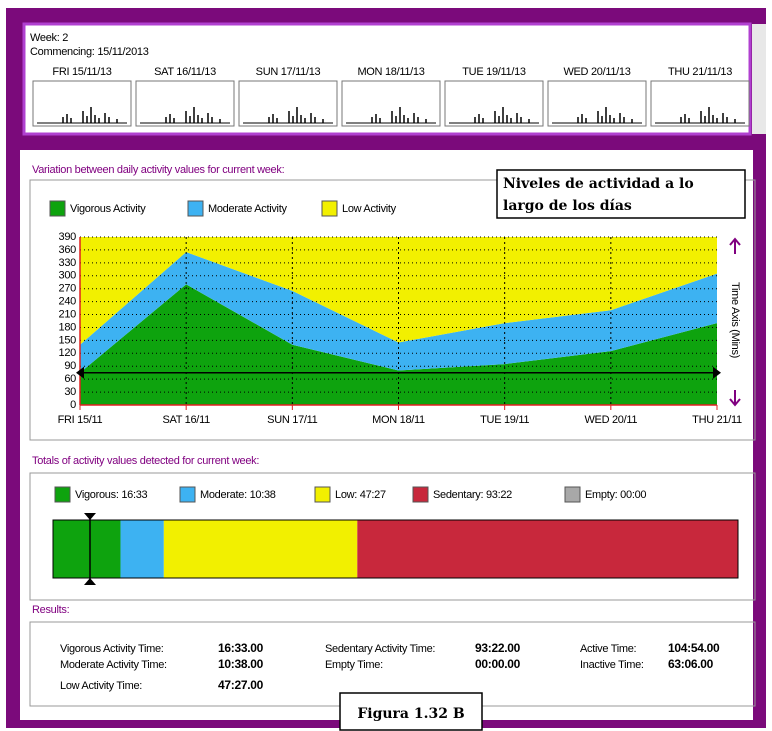 The height and width of the screenshot is (731, 772). I want to click on result-label: Low Activity Time:, so click(101, 686).